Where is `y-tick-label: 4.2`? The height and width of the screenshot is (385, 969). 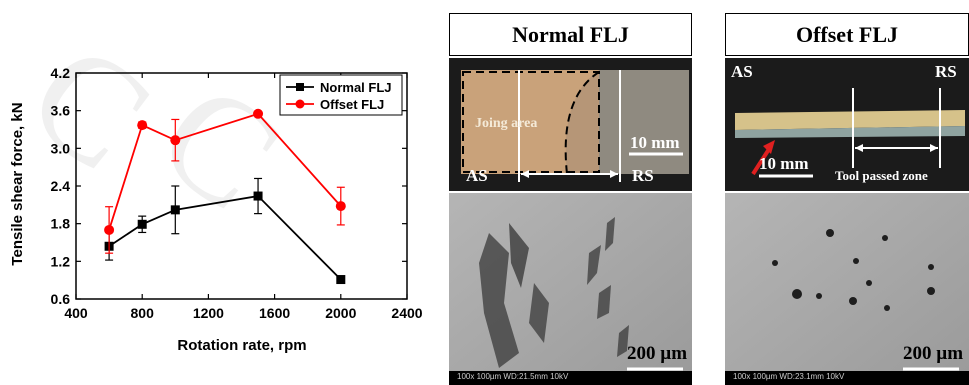
y-tick-label: 4.2 is located at coordinates (61, 73).